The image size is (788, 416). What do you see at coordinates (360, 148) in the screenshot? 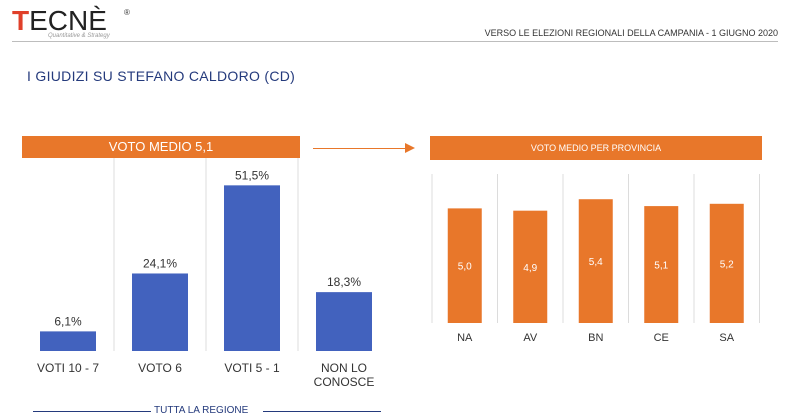
I see `arrow-line` at bounding box center [360, 148].